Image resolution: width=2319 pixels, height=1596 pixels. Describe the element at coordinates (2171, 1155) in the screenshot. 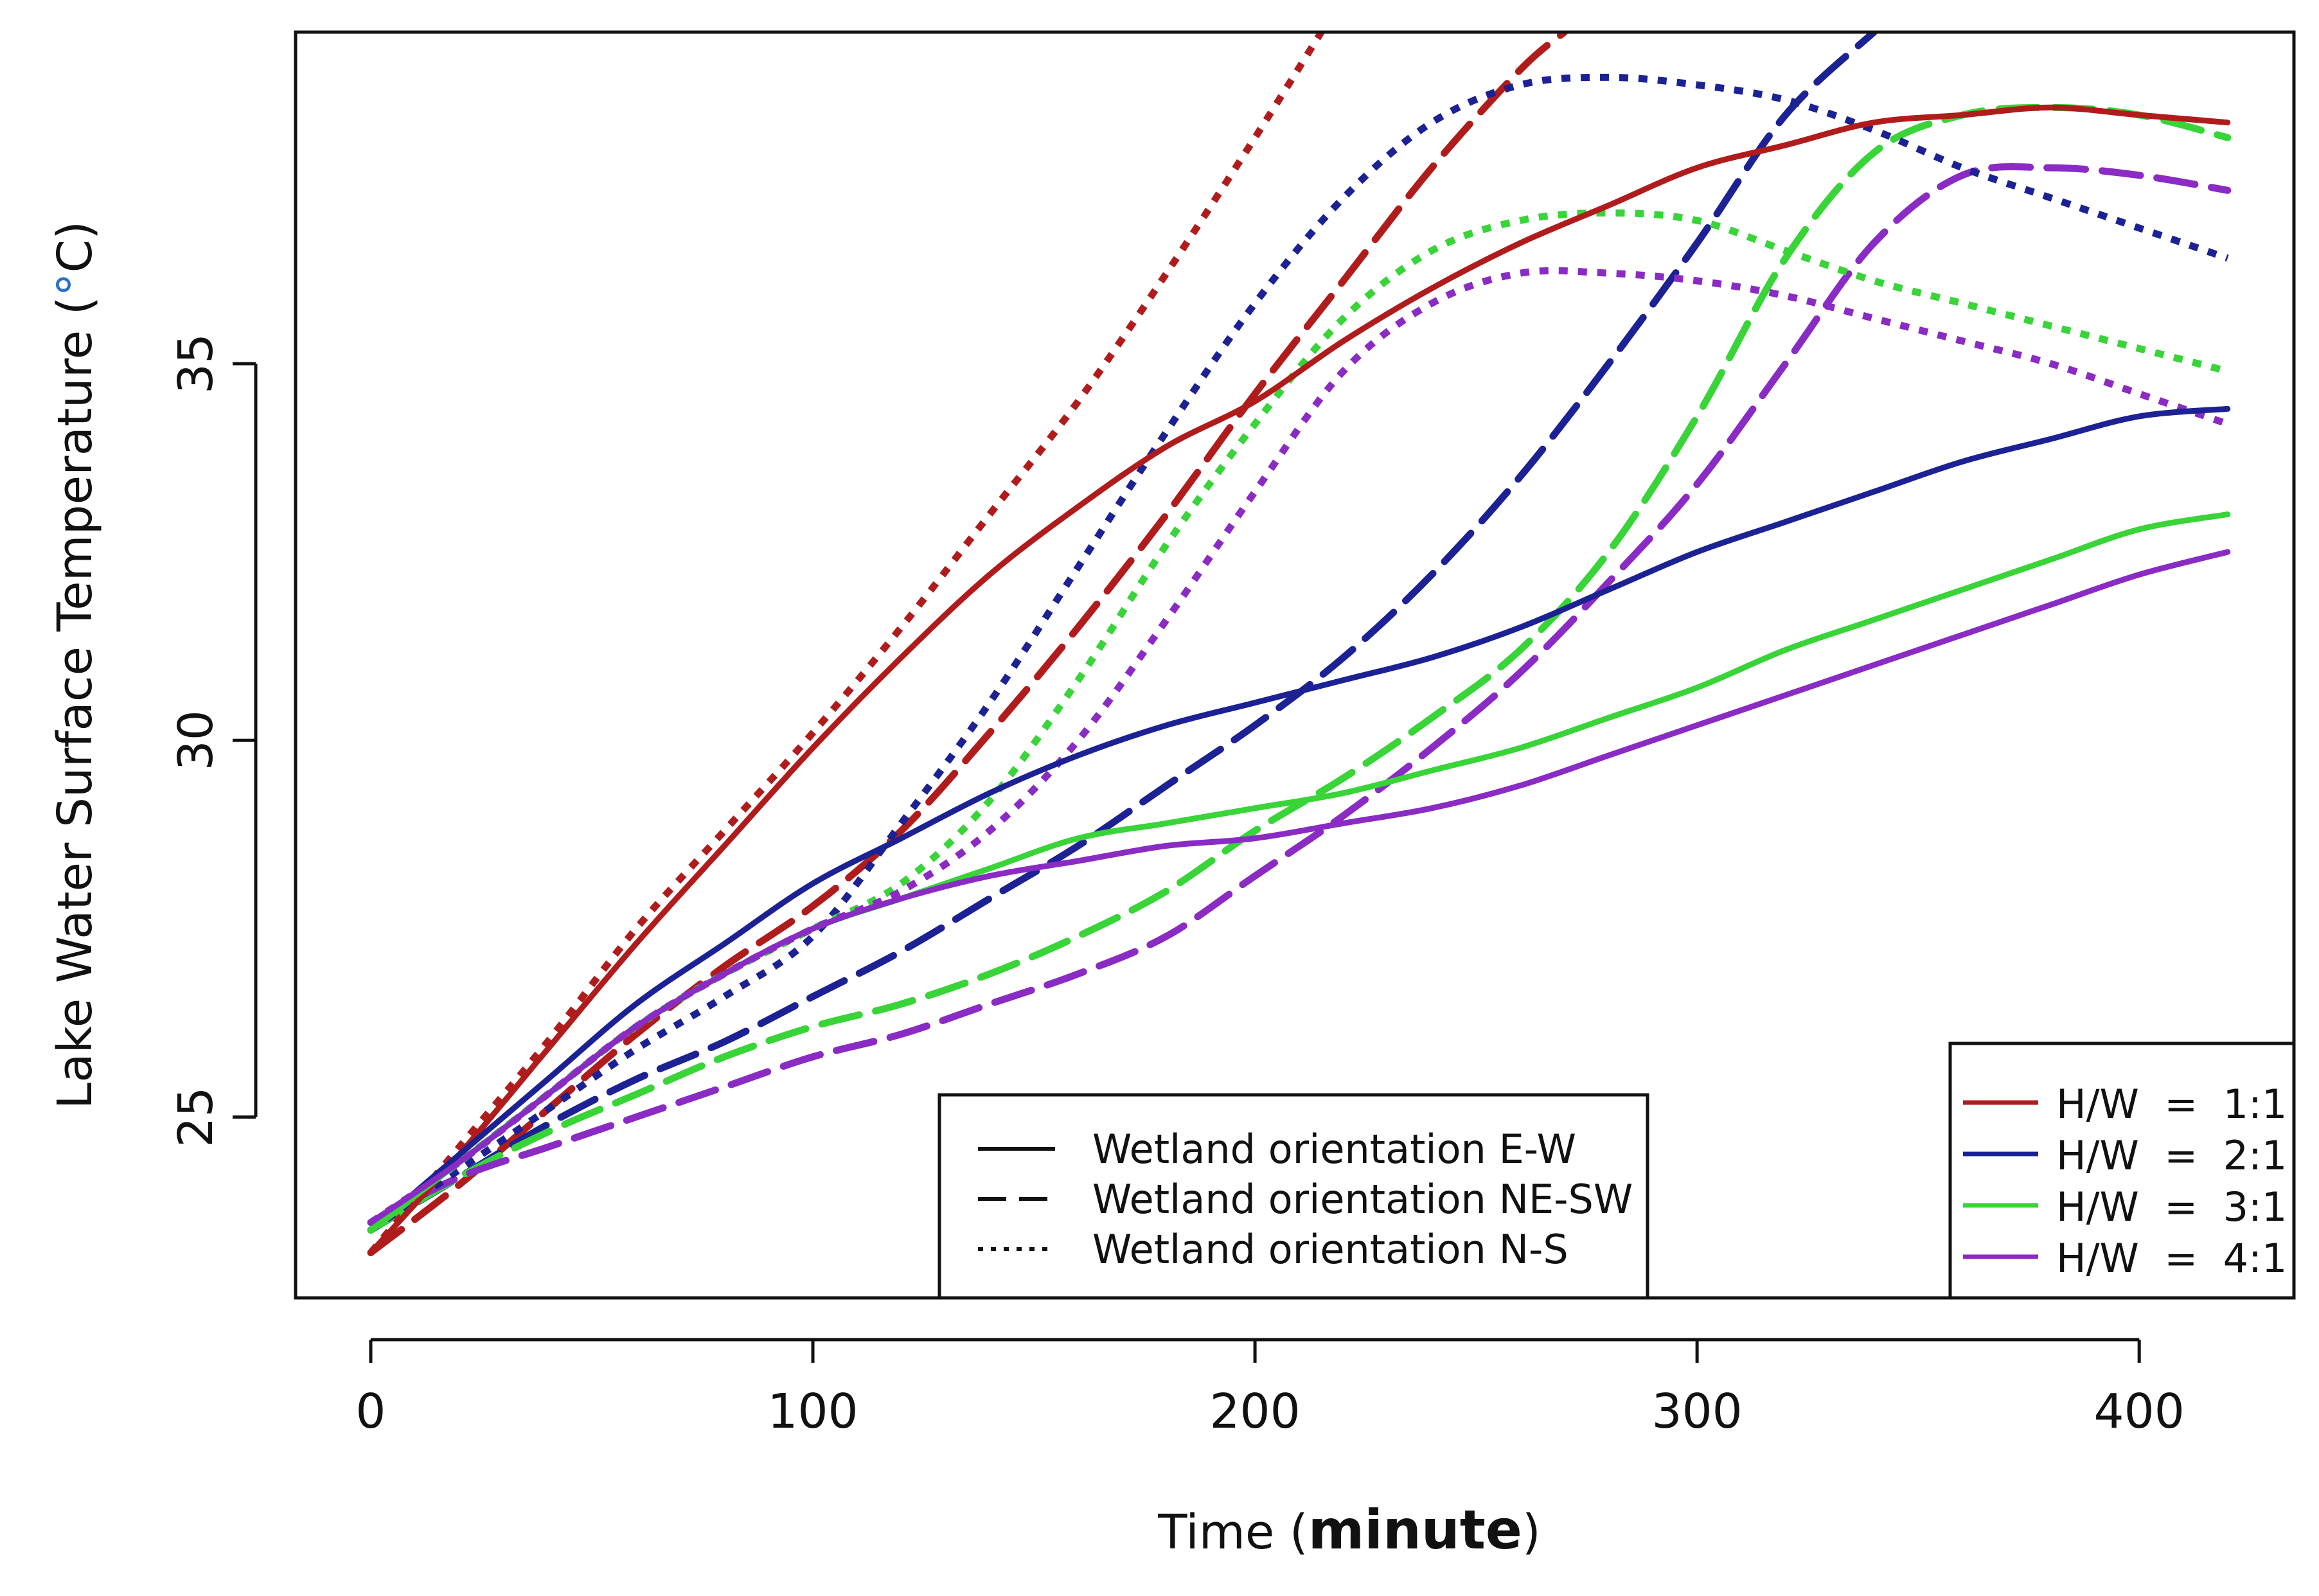

I see `legend-ratio-label: H/W = 2:1` at that location.